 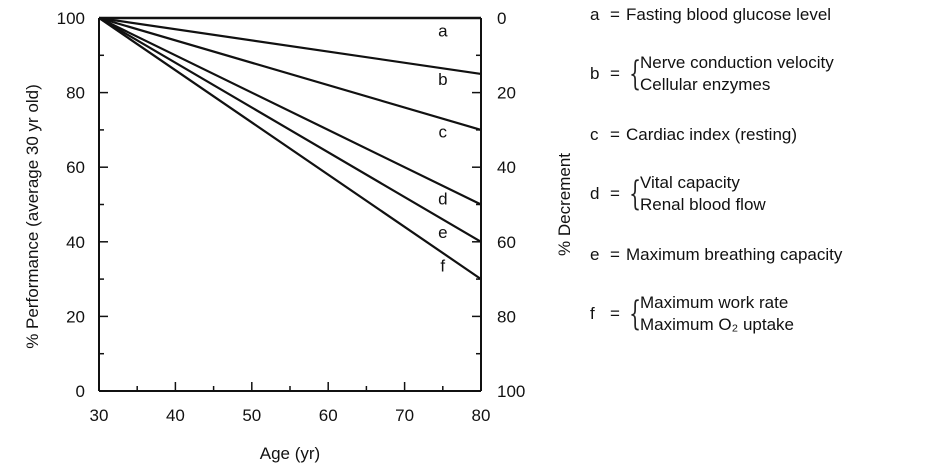 I want to click on y2-tick-label: 60, so click(x=506, y=242).